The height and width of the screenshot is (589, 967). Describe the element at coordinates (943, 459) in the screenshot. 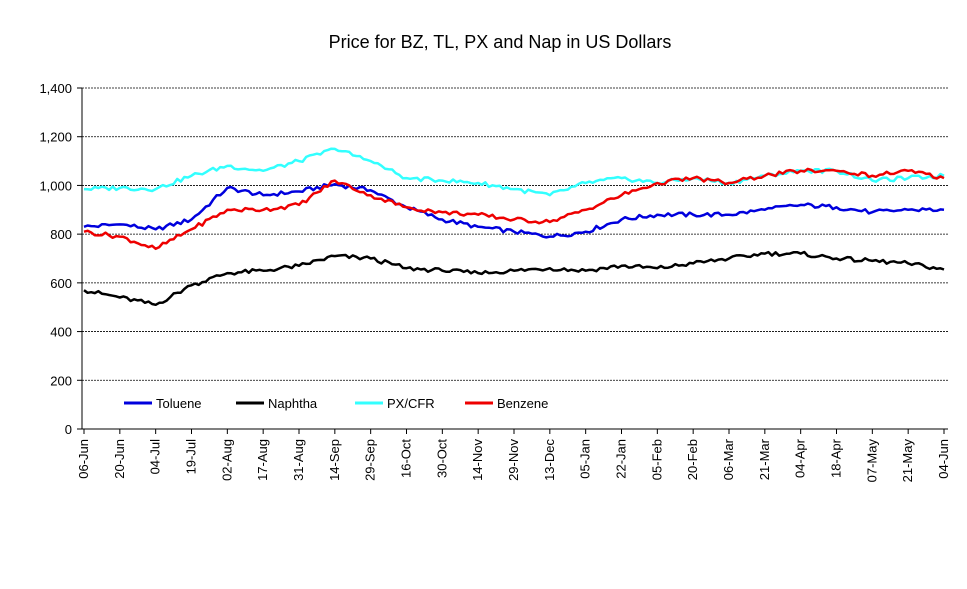

I see `x-tick-label: 04-Jun` at that location.